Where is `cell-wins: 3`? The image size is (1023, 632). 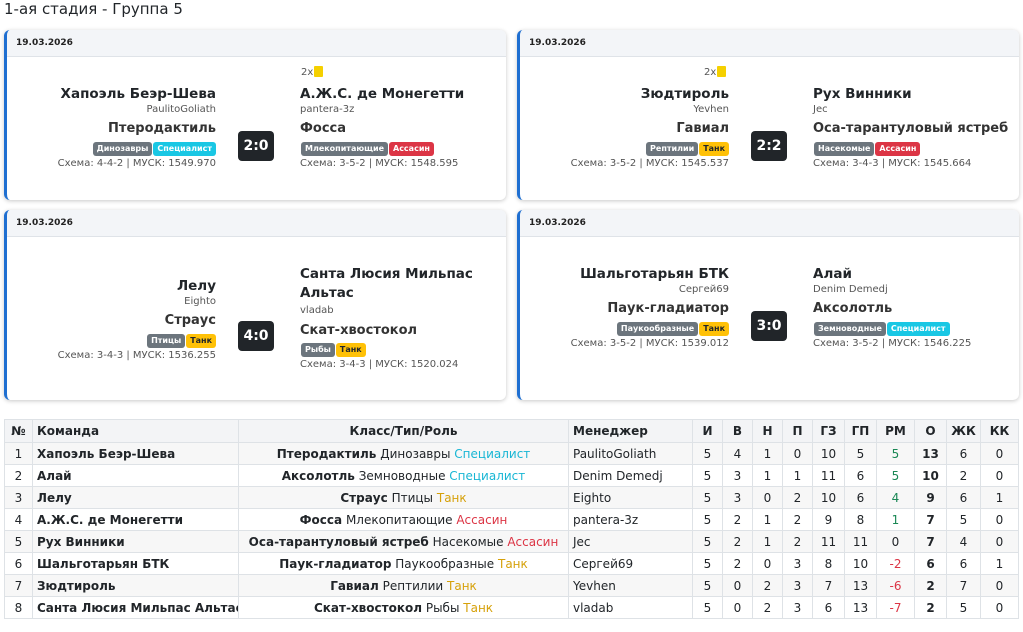 cell-wins: 3 is located at coordinates (737, 497).